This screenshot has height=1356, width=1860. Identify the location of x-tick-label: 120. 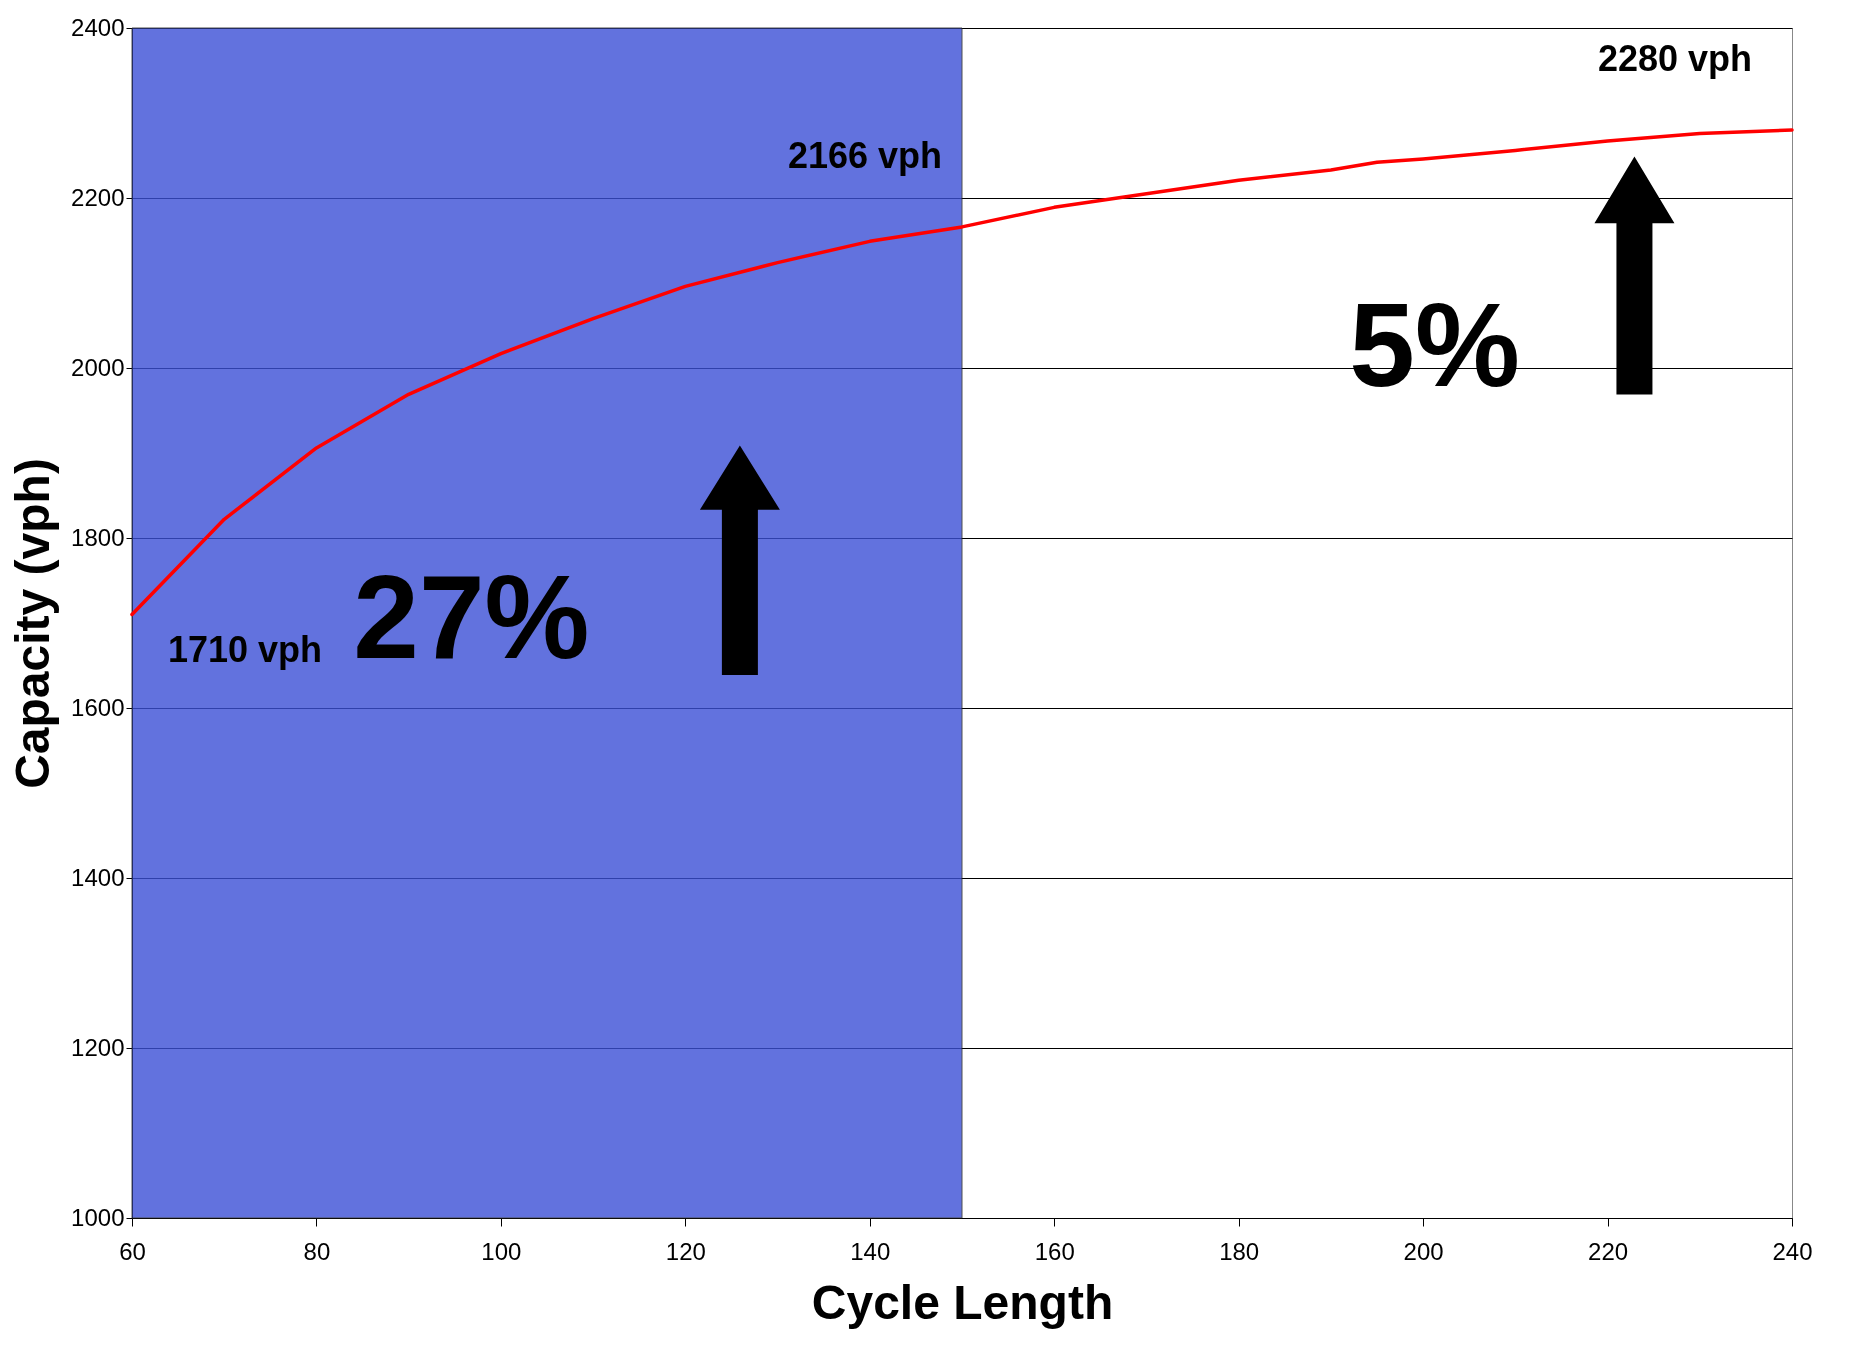
(685, 1251).